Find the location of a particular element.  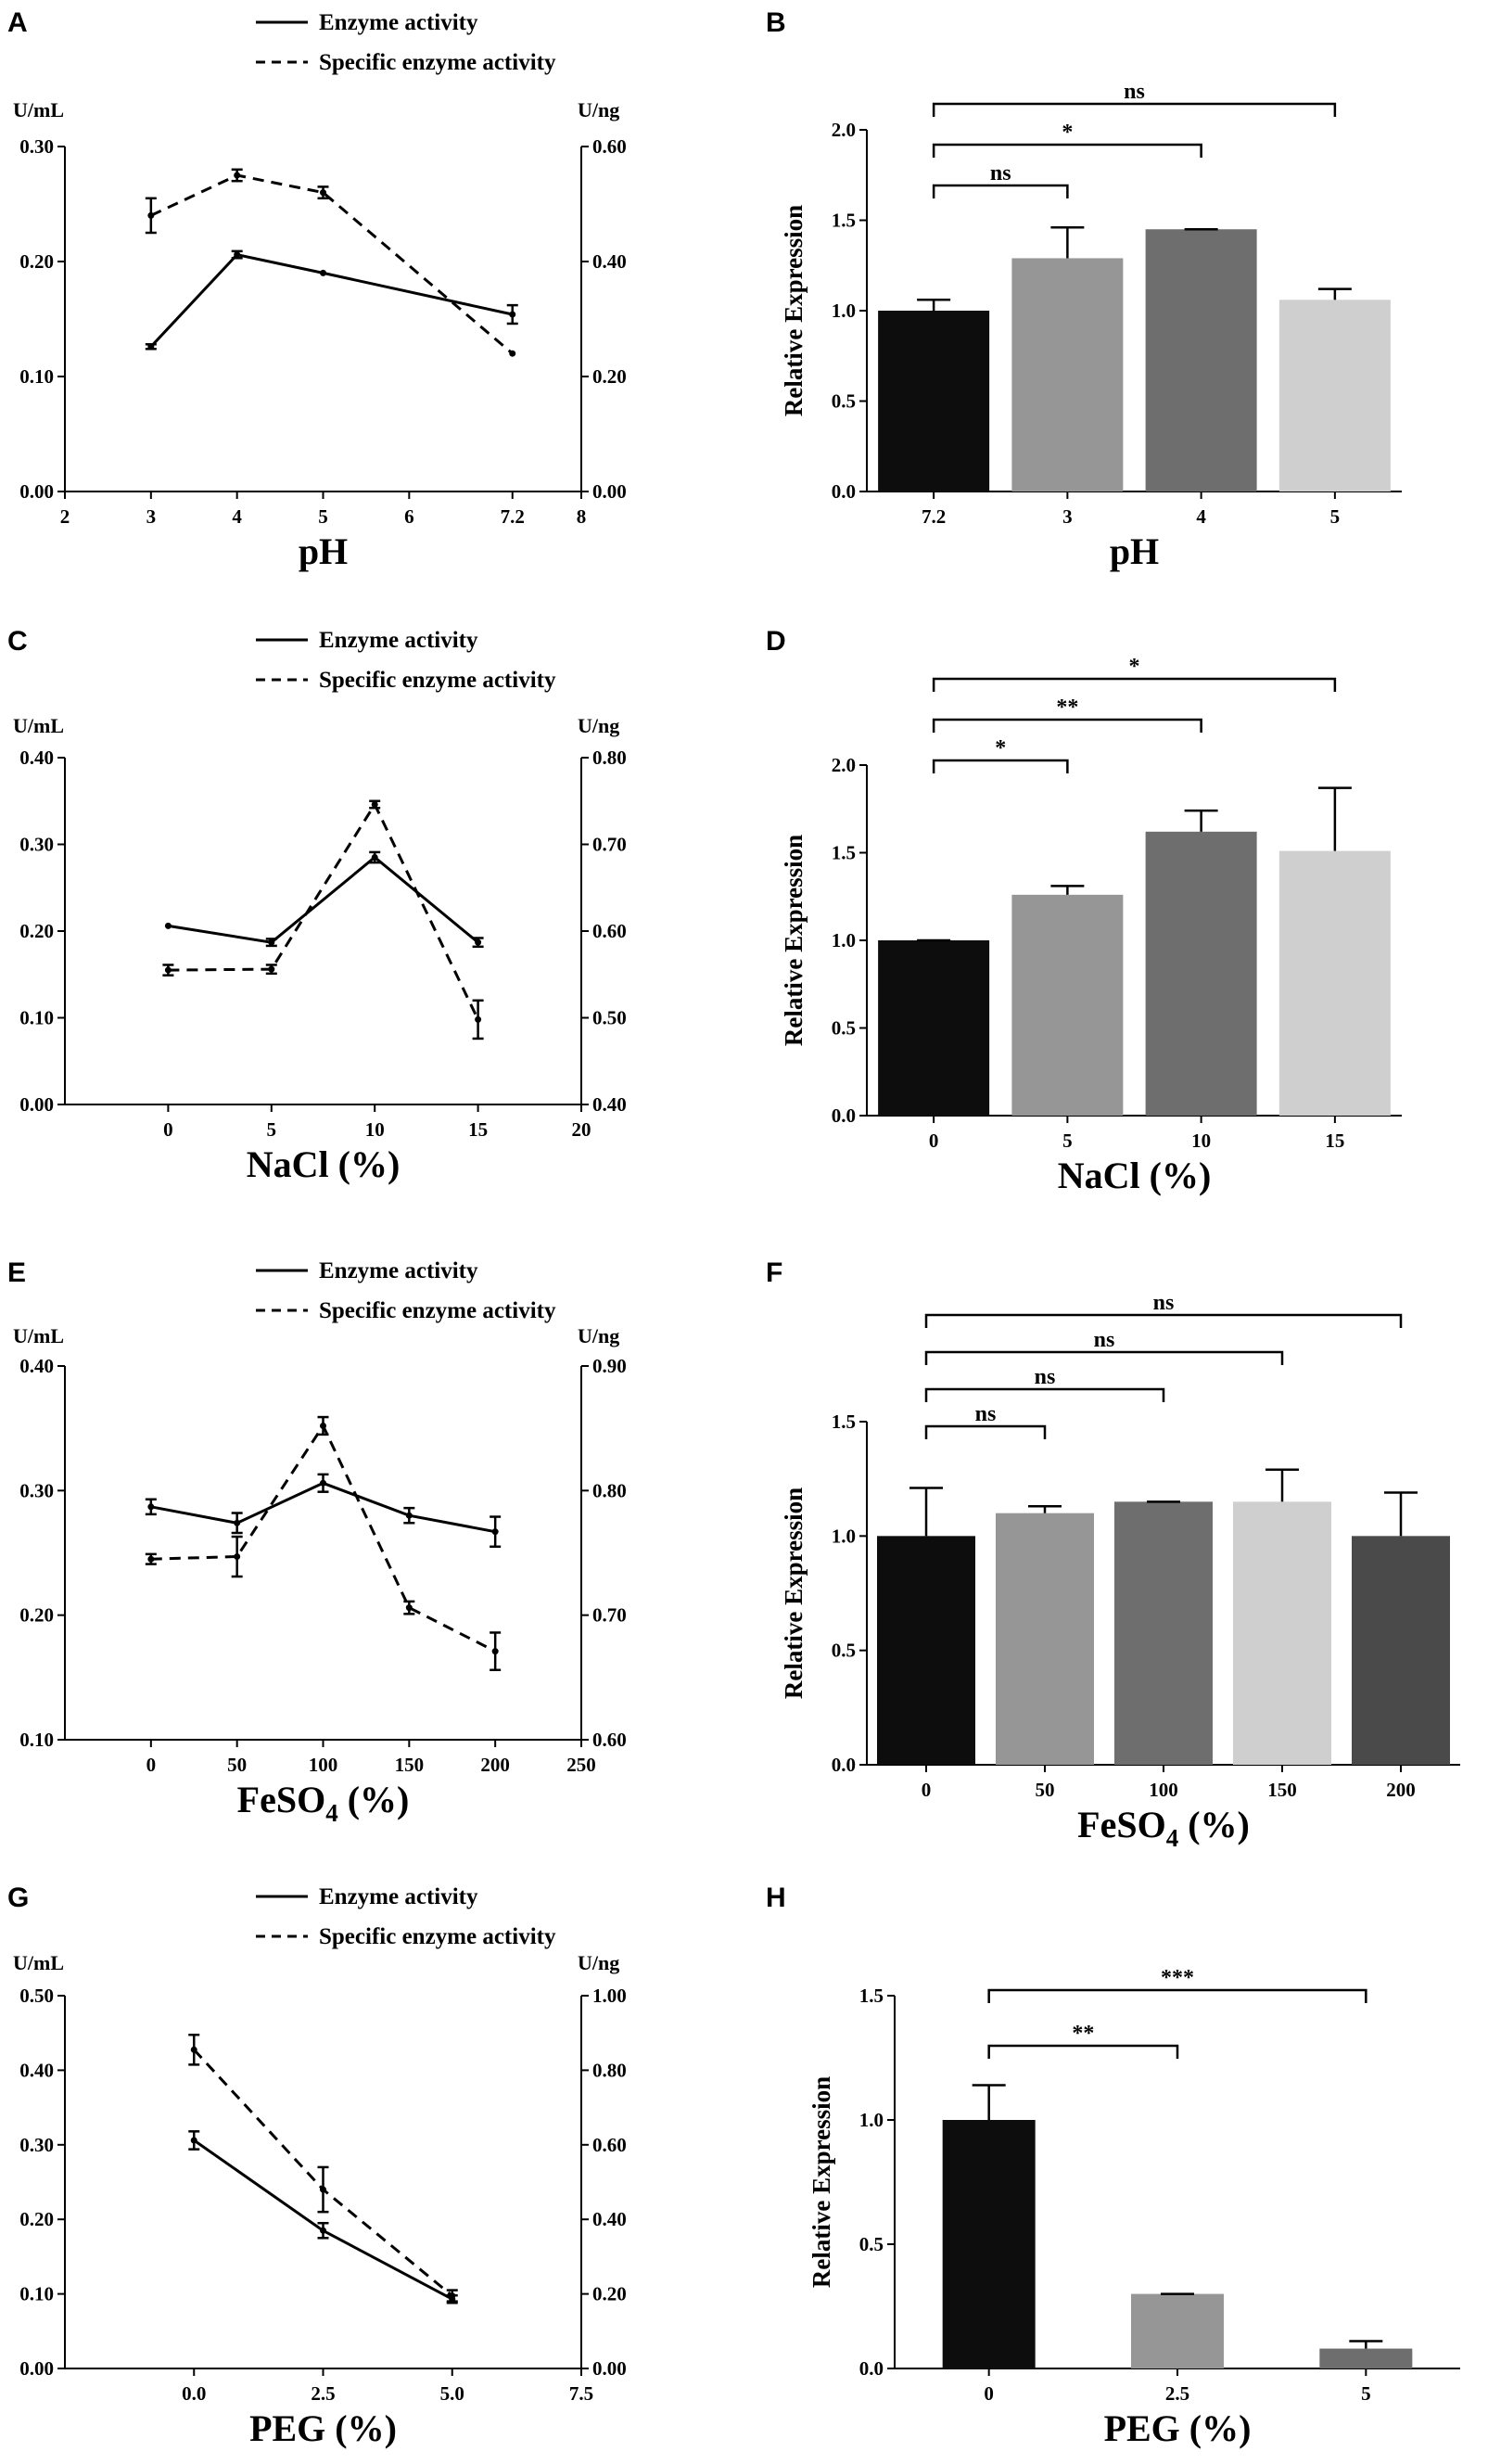

x-tick-label: 150 is located at coordinates (1282, 1790).